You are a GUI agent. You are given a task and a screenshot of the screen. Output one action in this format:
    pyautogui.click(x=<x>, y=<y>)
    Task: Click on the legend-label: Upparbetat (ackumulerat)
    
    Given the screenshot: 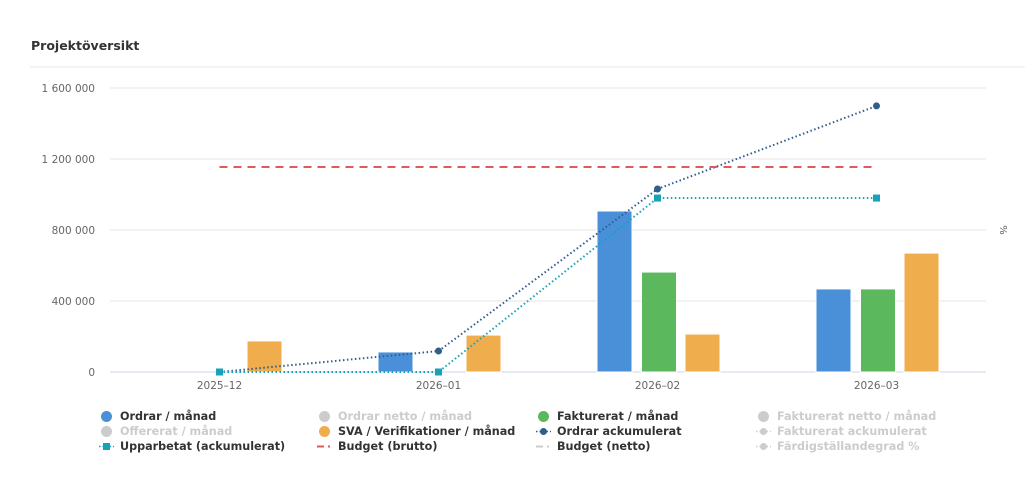 What is the action you would take?
    pyautogui.click(x=203, y=446)
    